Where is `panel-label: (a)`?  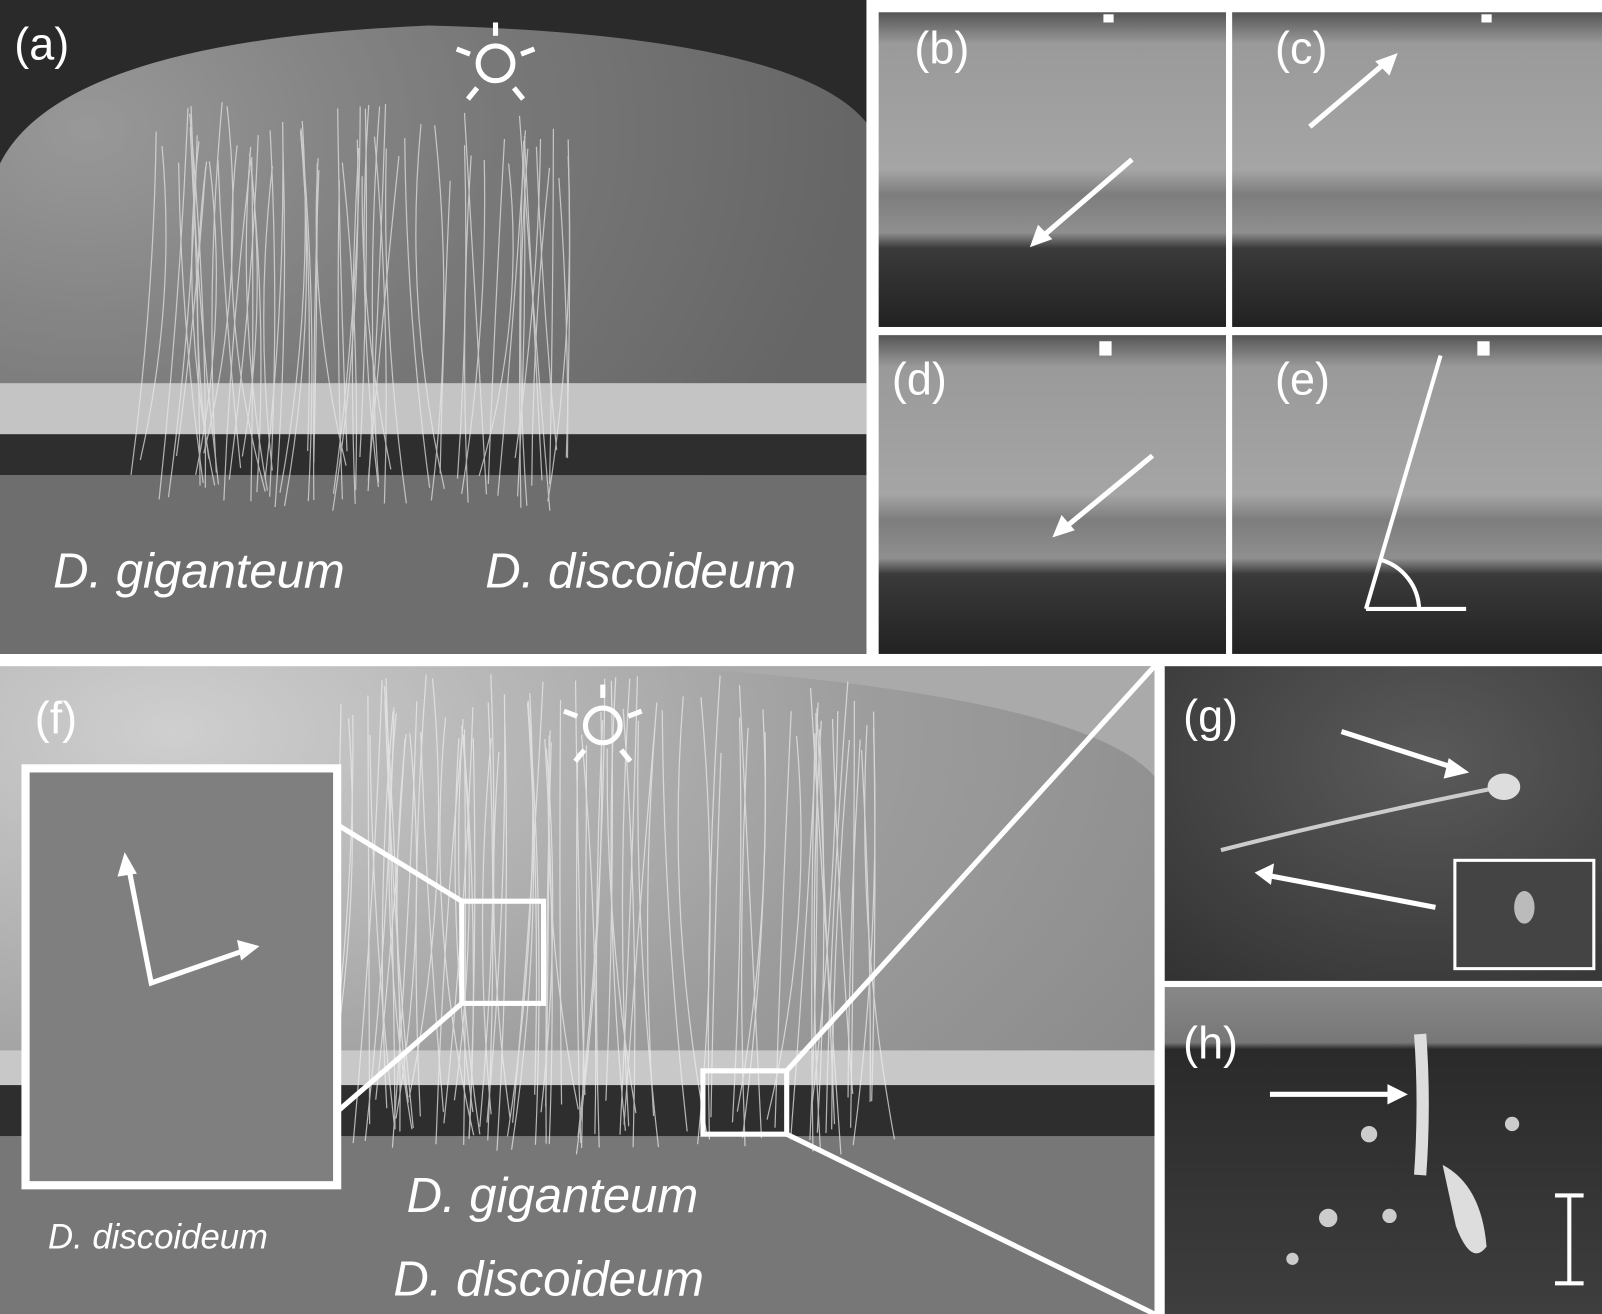
panel-label: (a) is located at coordinates (41, 43).